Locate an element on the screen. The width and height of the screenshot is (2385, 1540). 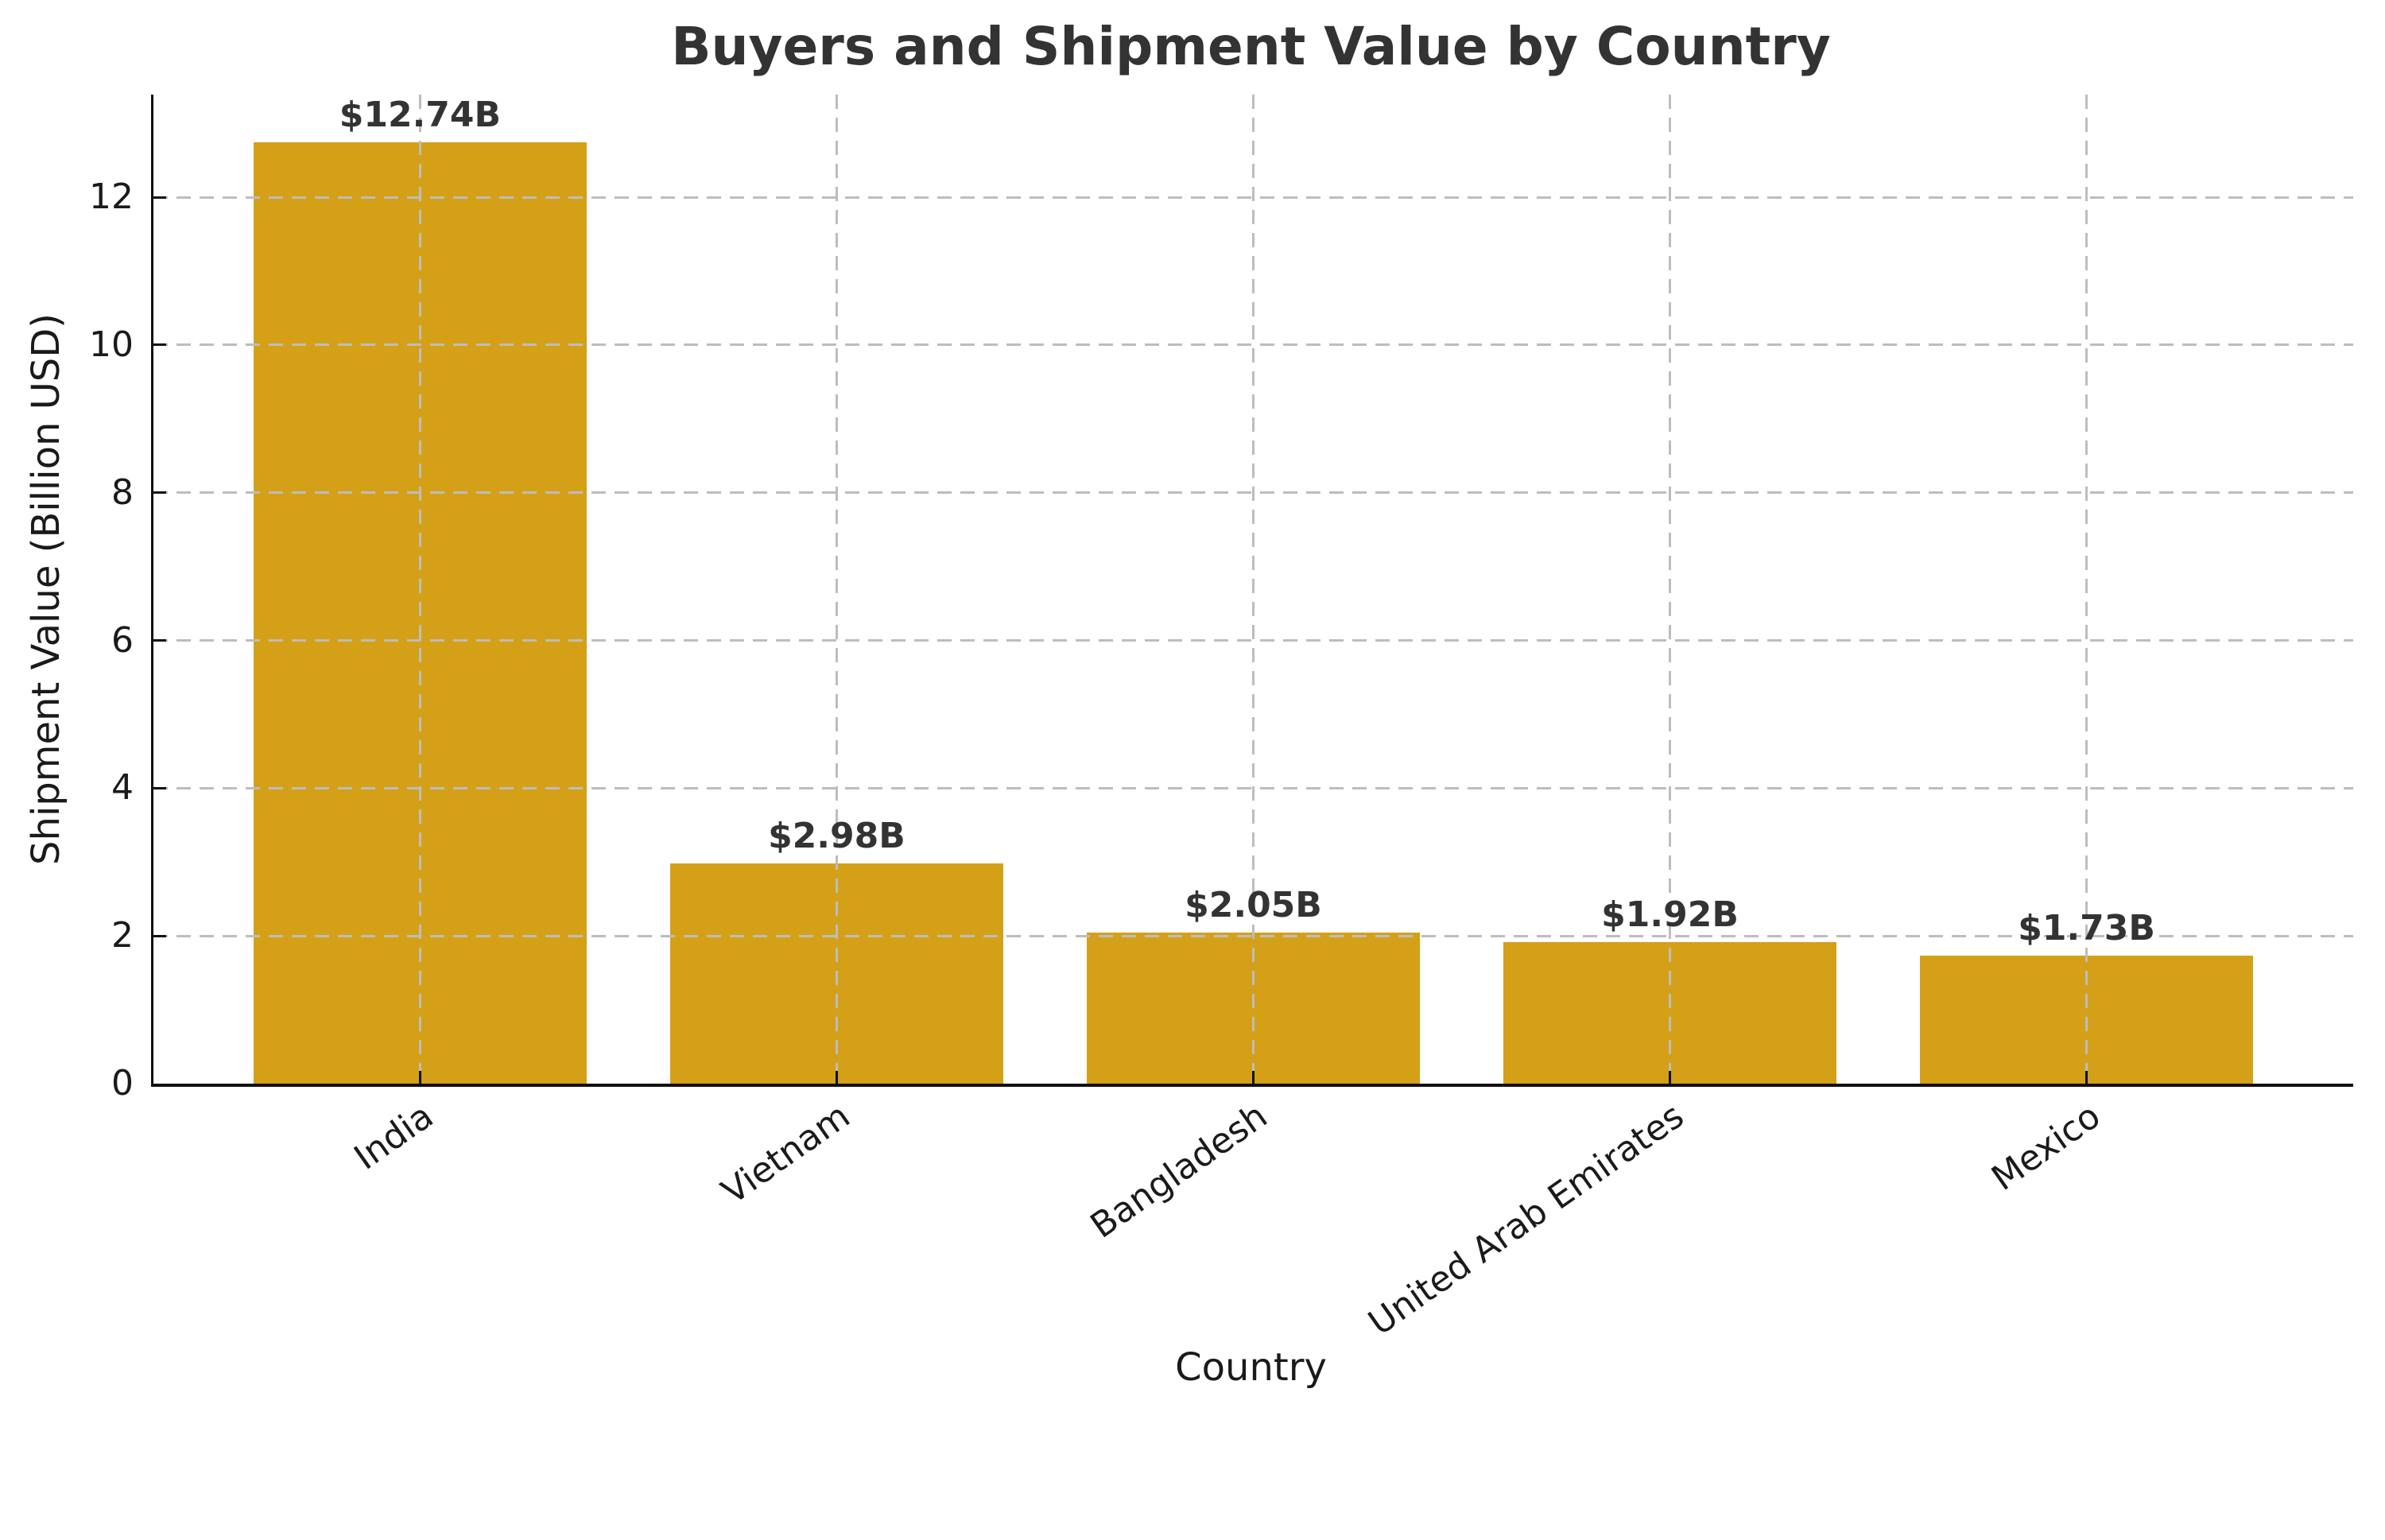
x-axis-label: Country is located at coordinates (1251, 1367).